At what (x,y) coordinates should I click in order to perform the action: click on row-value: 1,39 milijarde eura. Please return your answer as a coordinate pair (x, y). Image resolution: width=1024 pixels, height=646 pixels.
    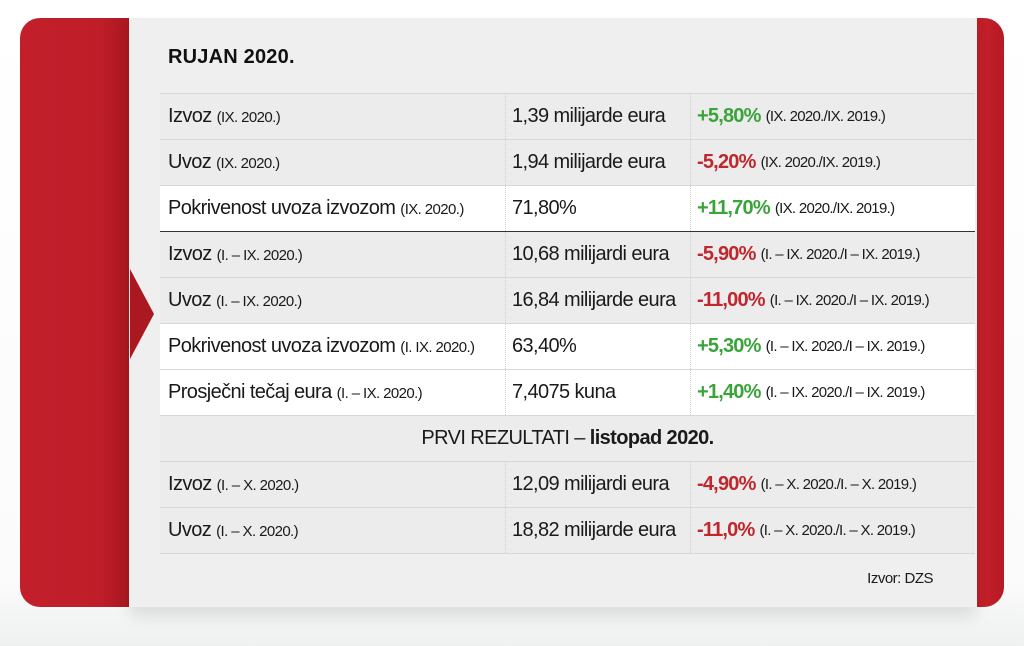
    Looking at the image, I should click on (597, 116).